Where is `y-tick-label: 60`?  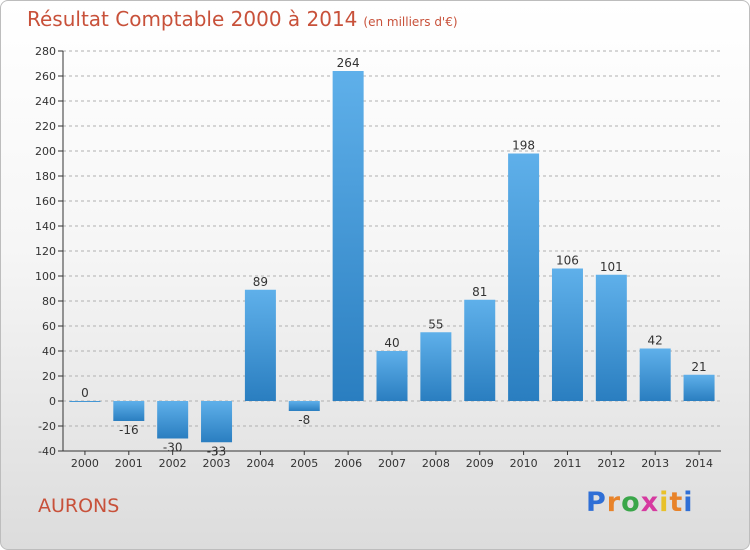
y-tick-label: 60 is located at coordinates (49, 326).